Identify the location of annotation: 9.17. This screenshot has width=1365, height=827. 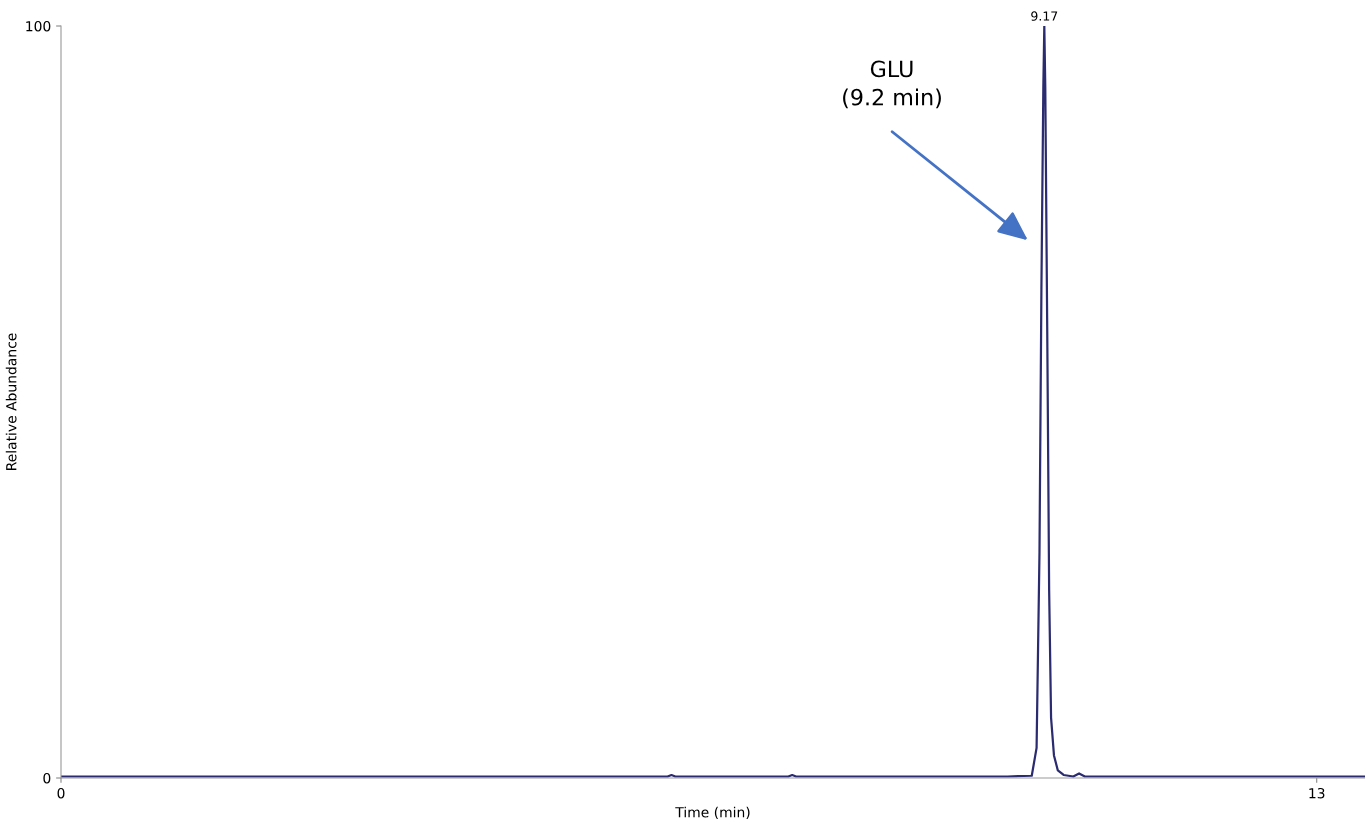
(1044, 16).